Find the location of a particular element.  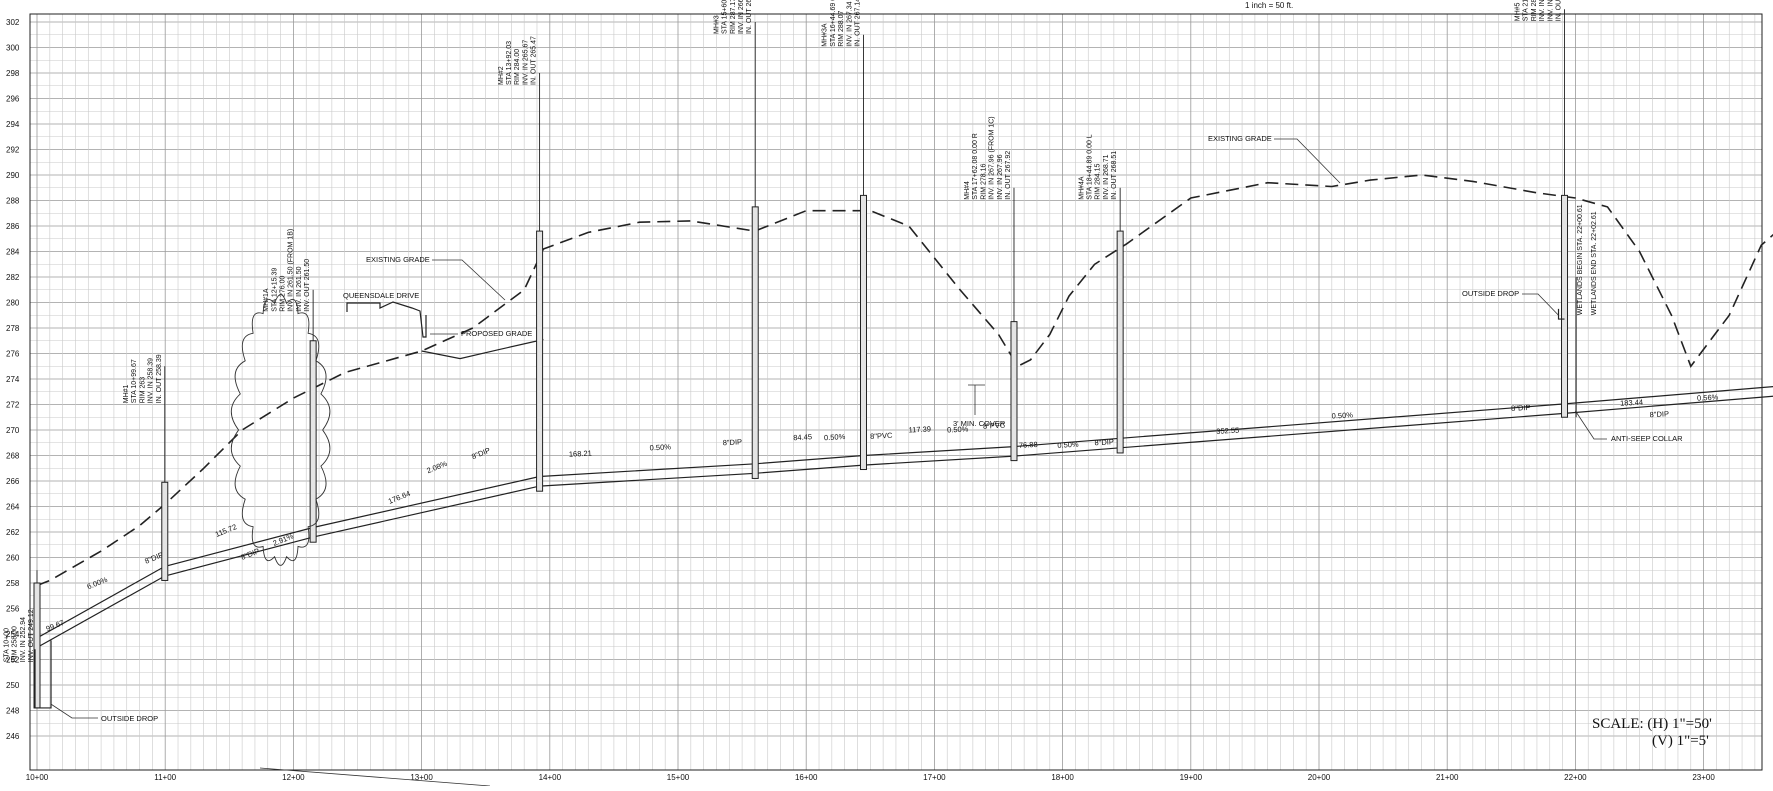

existing-grade-label-2: EXISTING GRADE is located at coordinates (1240, 138).